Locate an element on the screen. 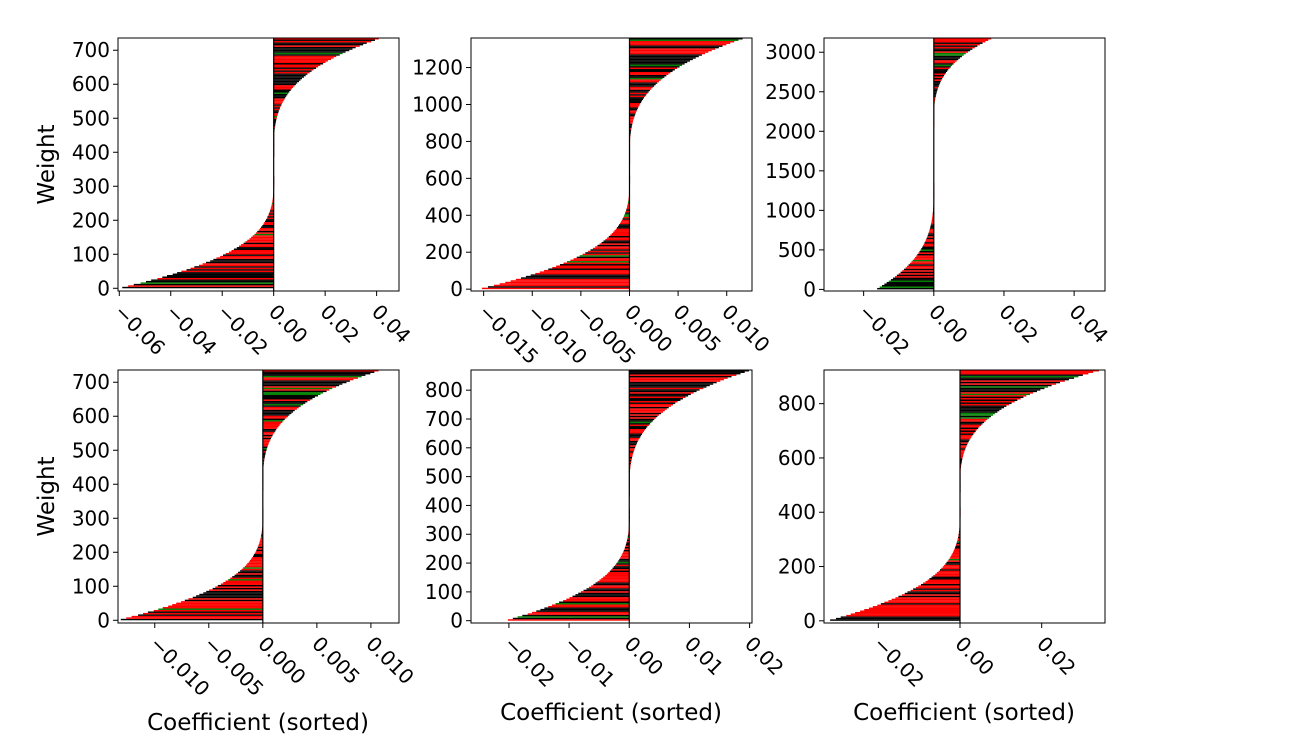 The width and height of the screenshot is (1300, 750). x-tick-label: −0.02 is located at coordinates (884, 330).